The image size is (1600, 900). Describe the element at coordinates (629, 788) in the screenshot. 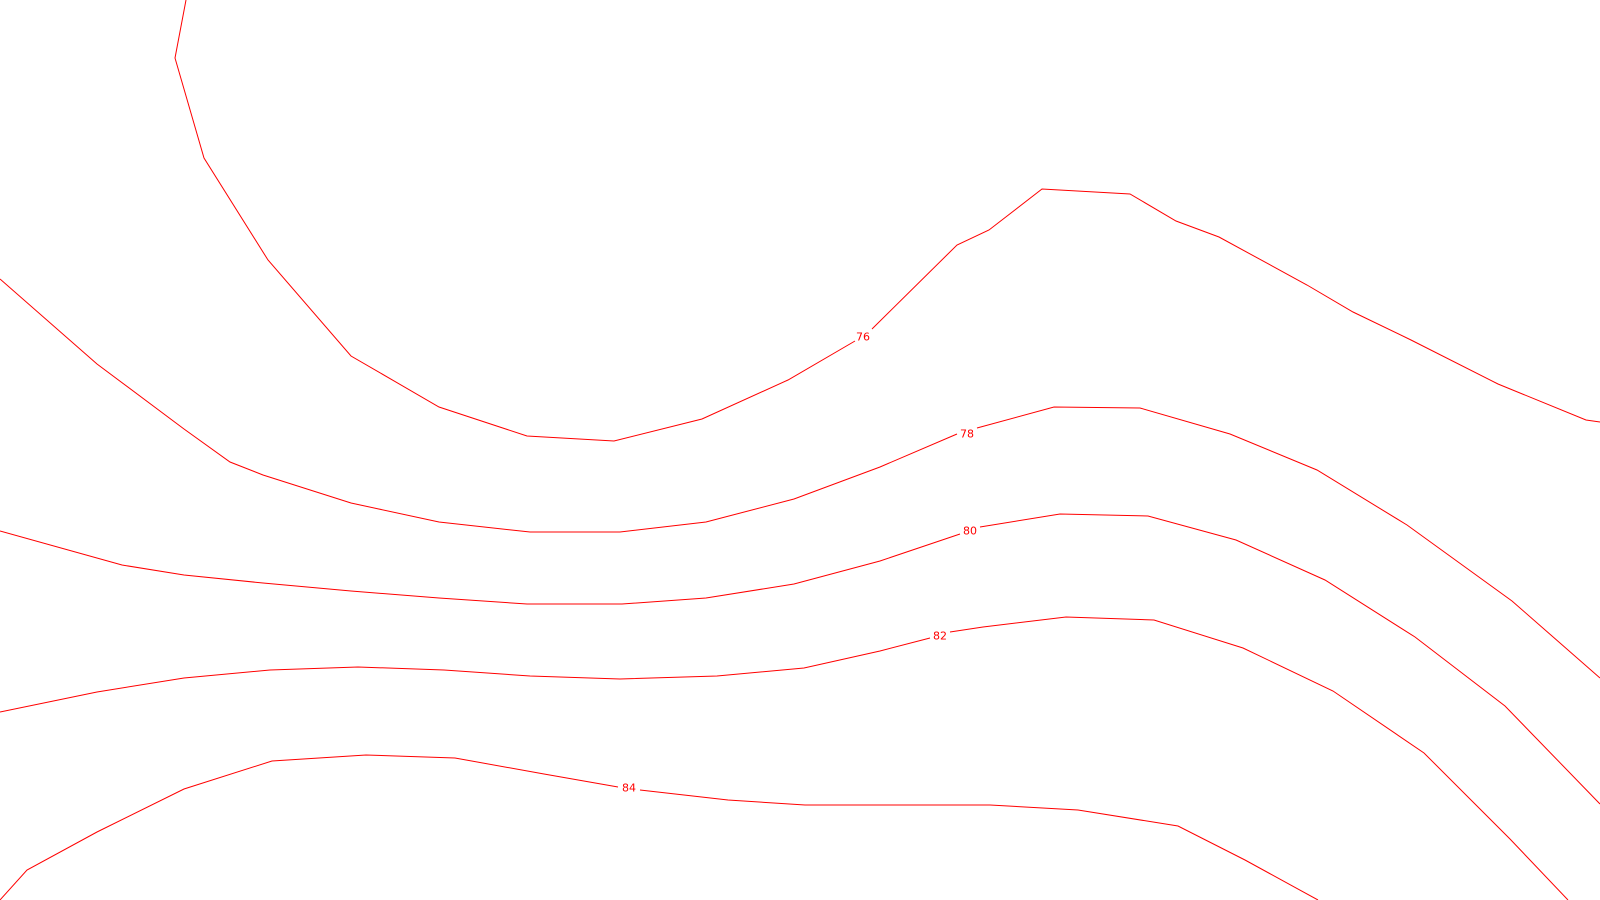

I see `contour-label-84: 84` at that location.